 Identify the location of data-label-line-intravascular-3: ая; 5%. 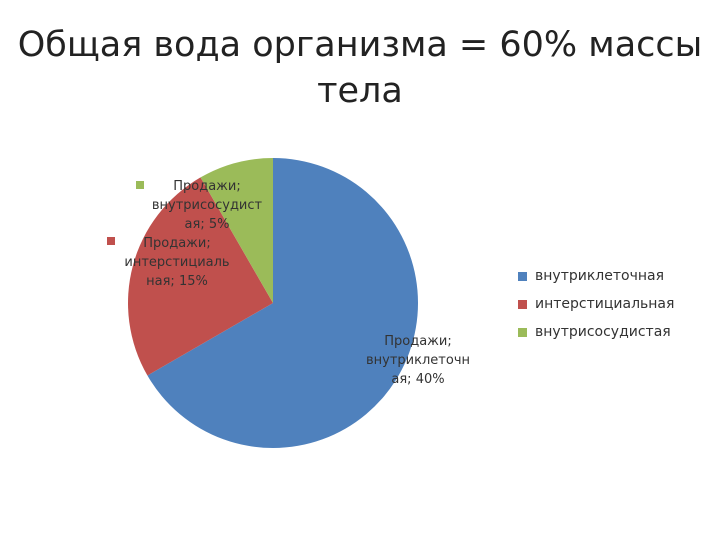
(207, 224).